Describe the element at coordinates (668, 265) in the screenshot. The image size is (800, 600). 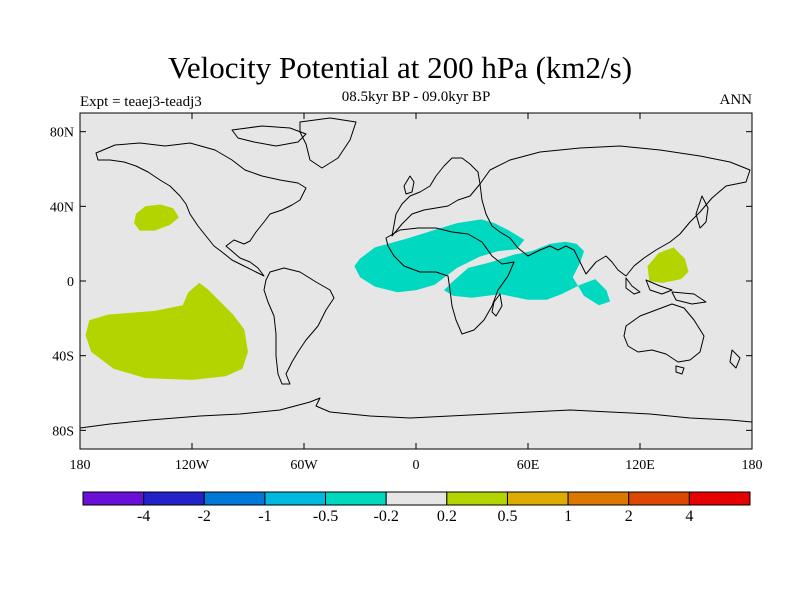
I see `region-western-pacific-positive` at that location.